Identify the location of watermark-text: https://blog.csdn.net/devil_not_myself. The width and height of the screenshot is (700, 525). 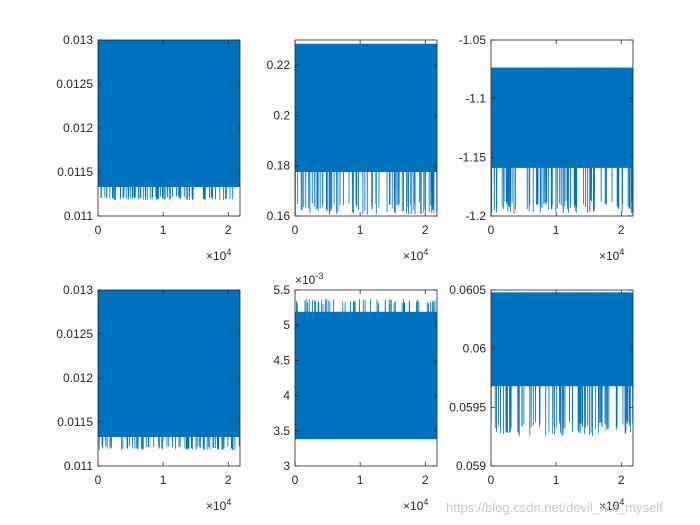
(554, 507).